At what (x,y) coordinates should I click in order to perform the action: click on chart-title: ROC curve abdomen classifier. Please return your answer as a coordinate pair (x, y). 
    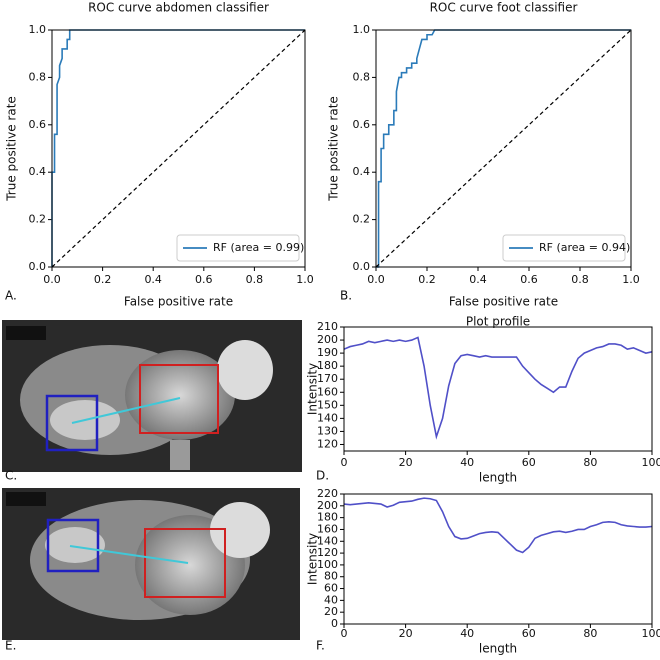
    Looking at the image, I should click on (178, 8).